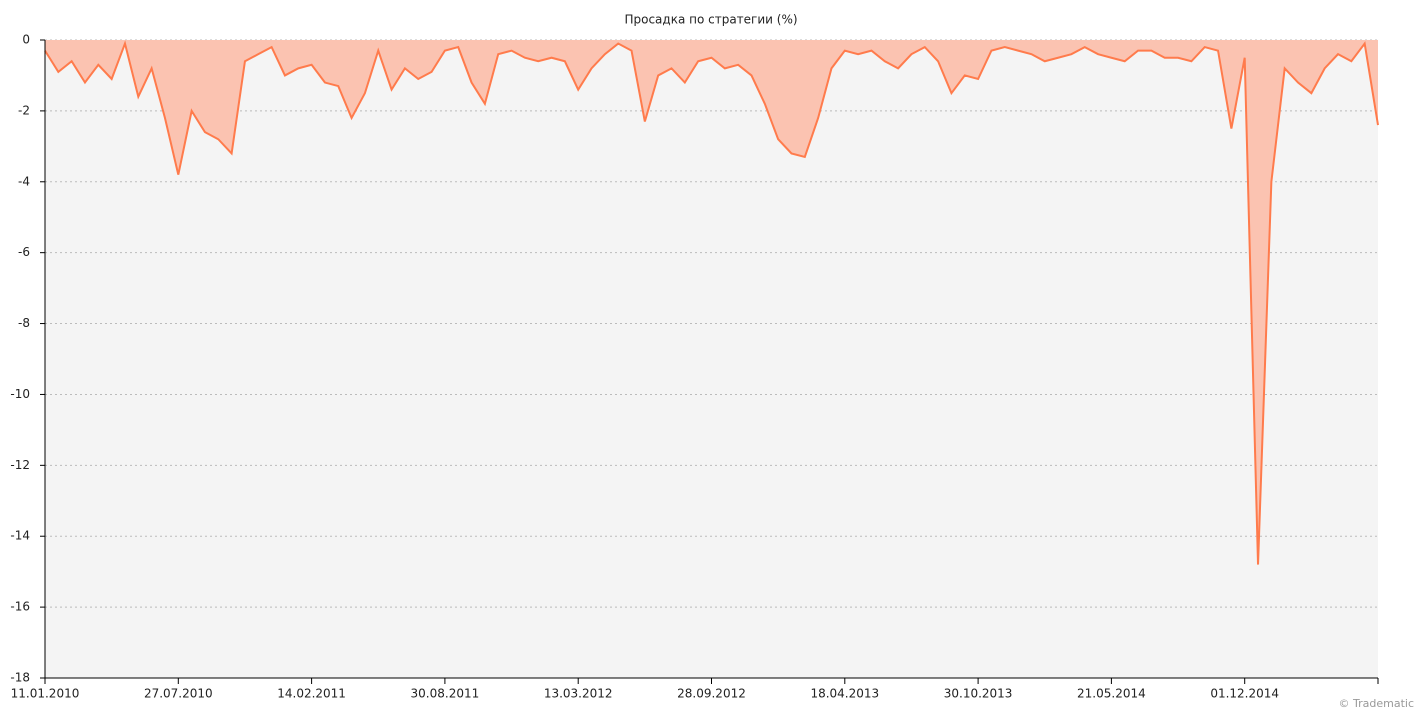 The height and width of the screenshot is (712, 1420). I want to click on x-tick-label: 21.05.2014, so click(1111, 694).